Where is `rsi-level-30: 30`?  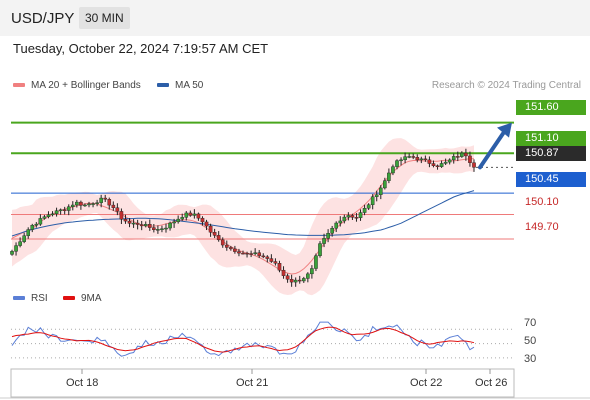 rsi-level-30: 30 is located at coordinates (530, 359).